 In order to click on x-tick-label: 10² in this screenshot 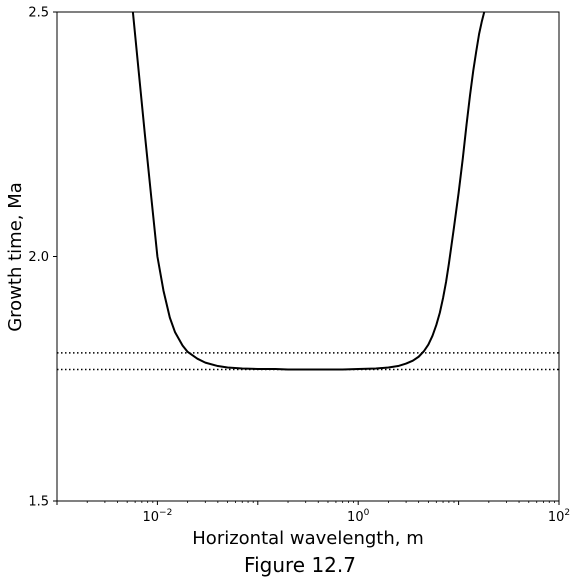, I will do `click(559, 516)`.